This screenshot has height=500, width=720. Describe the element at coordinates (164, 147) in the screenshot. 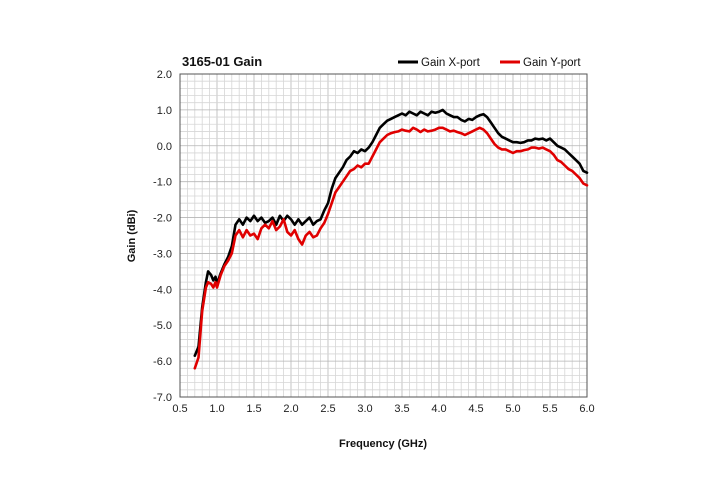

I see `y-tick-label: 0.0` at that location.